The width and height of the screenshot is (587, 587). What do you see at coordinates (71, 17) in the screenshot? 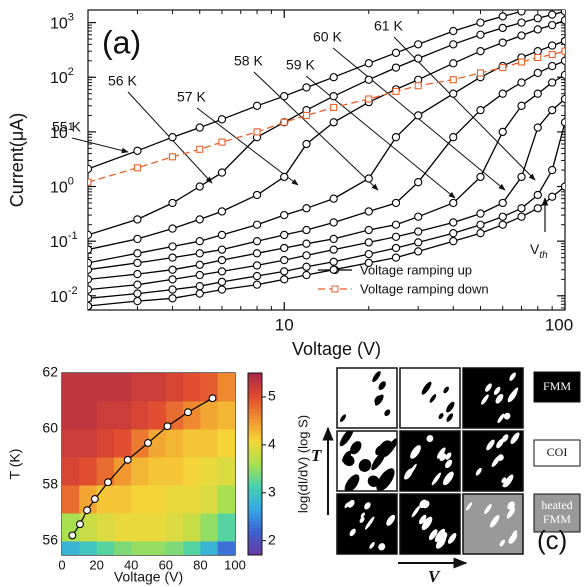
I see `y-tick-exponent: 3` at bounding box center [71, 17].